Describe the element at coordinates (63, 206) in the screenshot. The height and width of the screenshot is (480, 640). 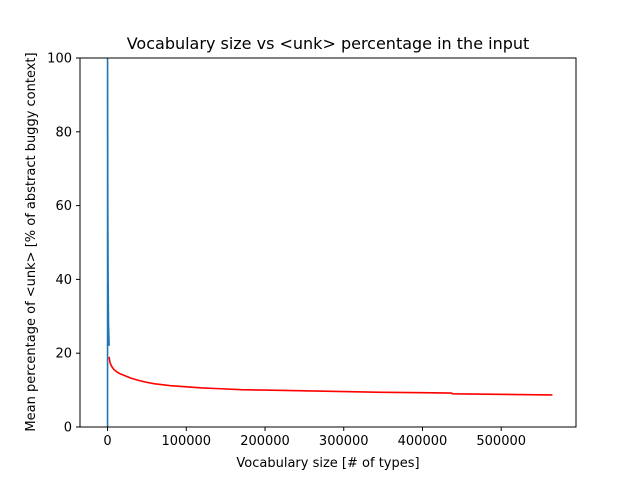
I see `y-tick-label: 60` at that location.